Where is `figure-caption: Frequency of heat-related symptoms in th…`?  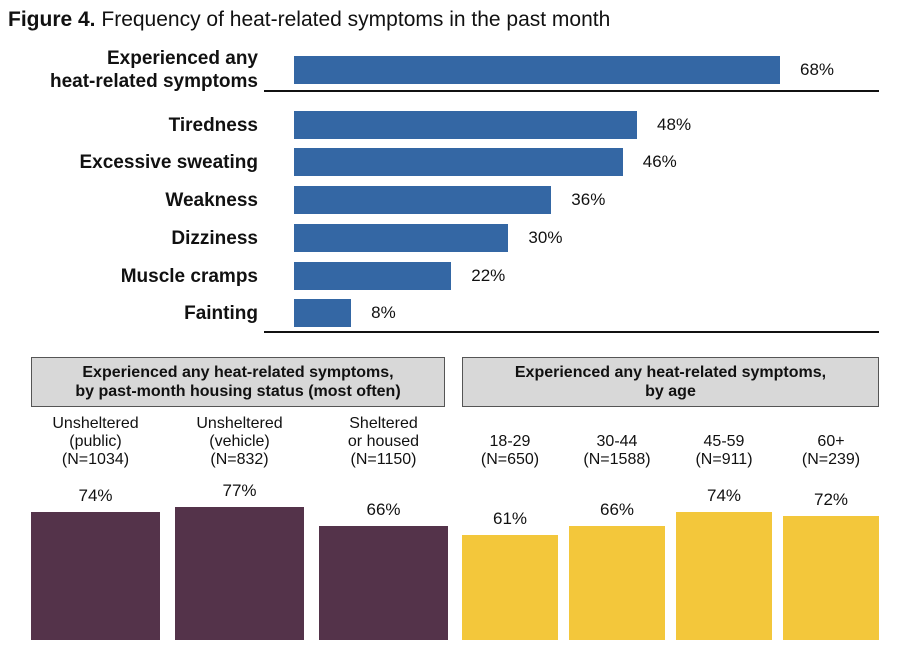
figure-caption: Frequency of heat-related symptoms in th… is located at coordinates (356, 19).